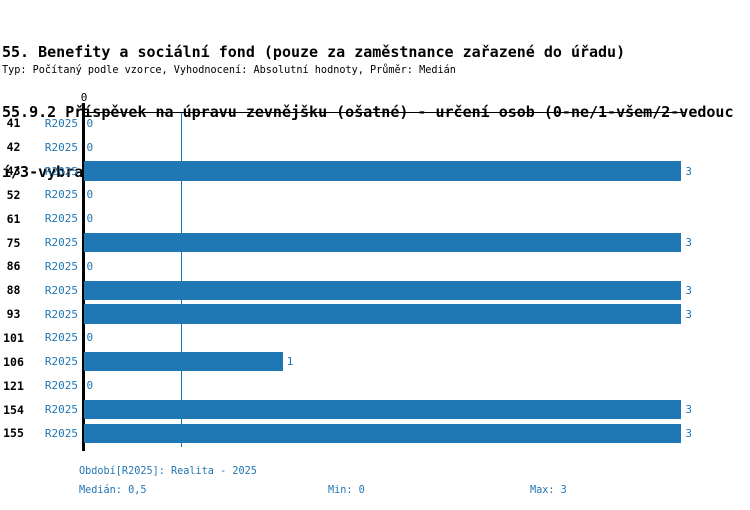  I want to click on chart-row: 41 R2025 0, so click(375, 123).